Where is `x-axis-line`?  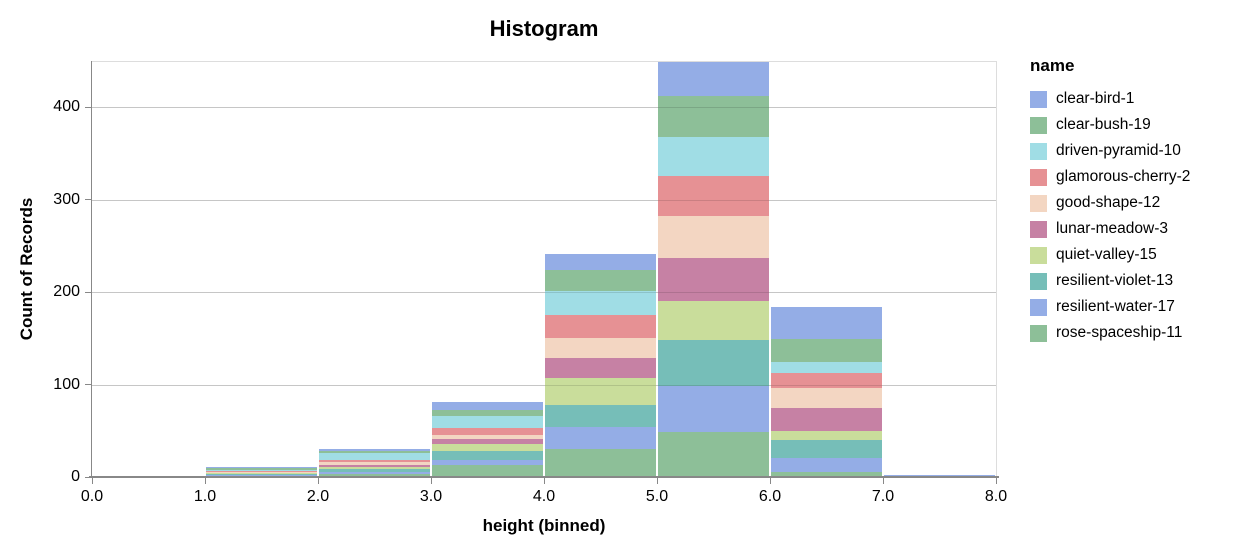 x-axis-line is located at coordinates (544, 477).